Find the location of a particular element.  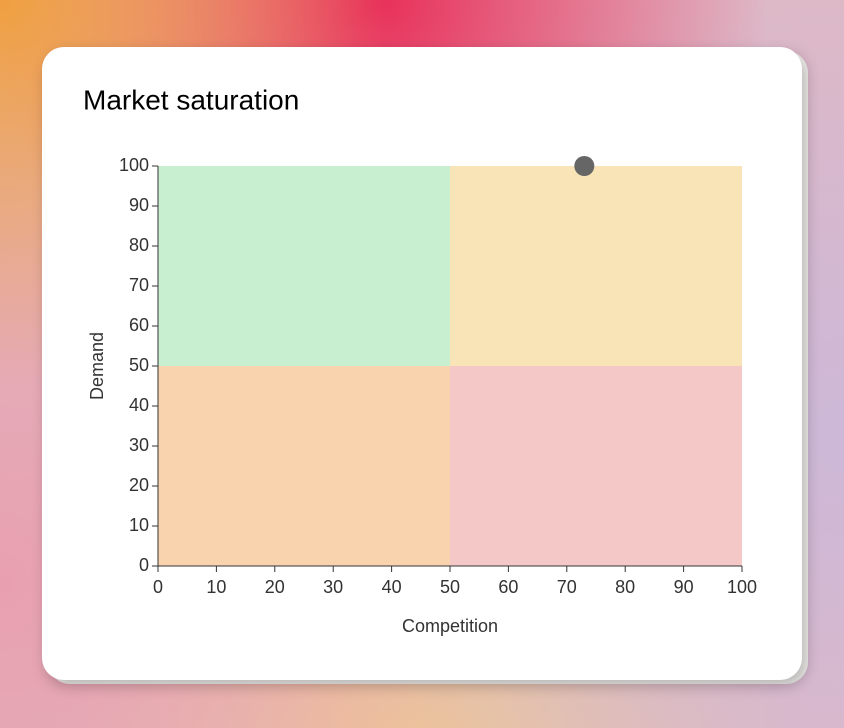

x-tick-label: 60 is located at coordinates (508, 587).